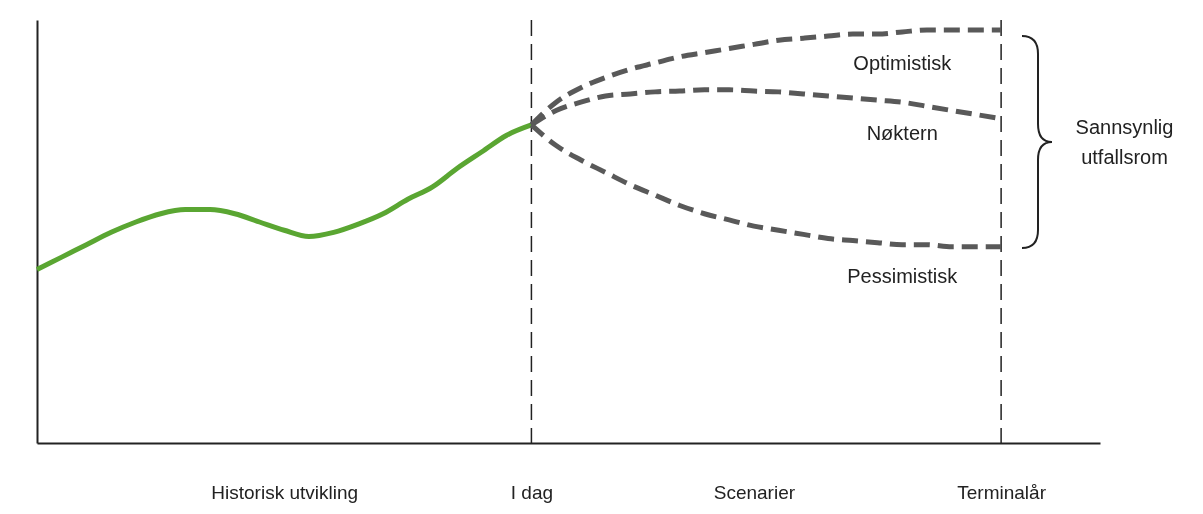 The width and height of the screenshot is (1203, 514). Describe the element at coordinates (754, 492) in the screenshot. I see `x-tick-label: Scenarier` at that location.